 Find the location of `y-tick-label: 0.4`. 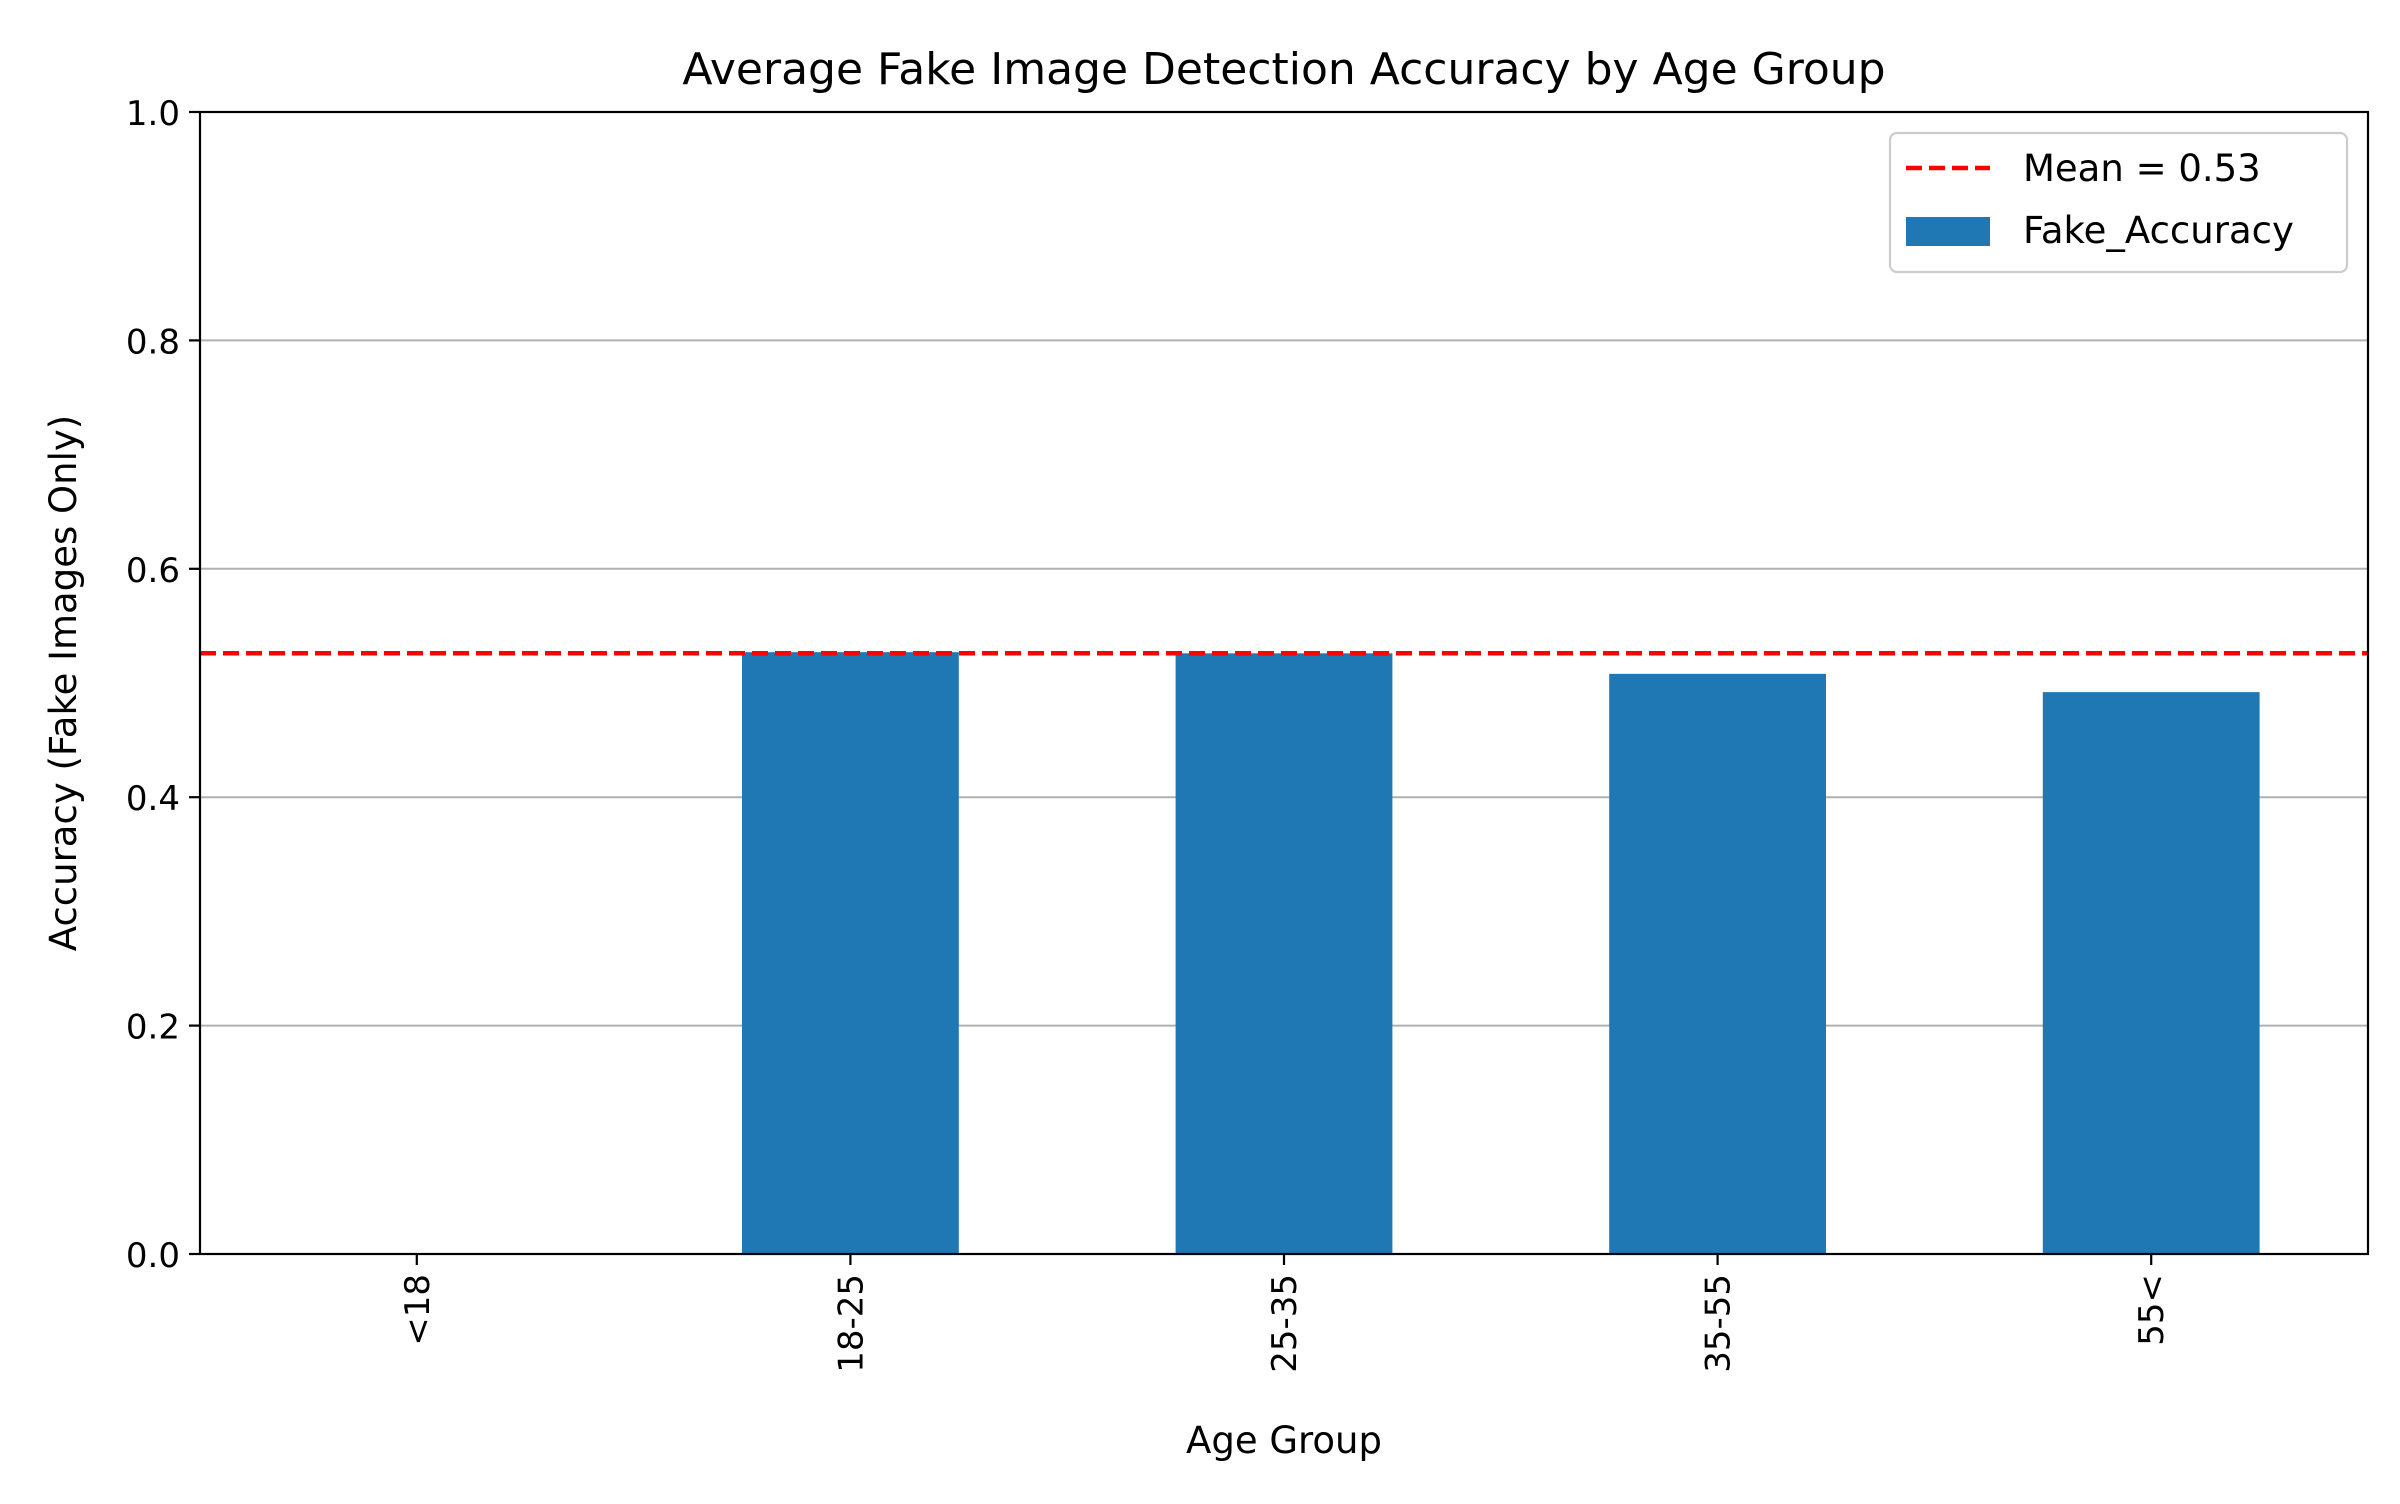

y-tick-label: 0.4 is located at coordinates (153, 799).